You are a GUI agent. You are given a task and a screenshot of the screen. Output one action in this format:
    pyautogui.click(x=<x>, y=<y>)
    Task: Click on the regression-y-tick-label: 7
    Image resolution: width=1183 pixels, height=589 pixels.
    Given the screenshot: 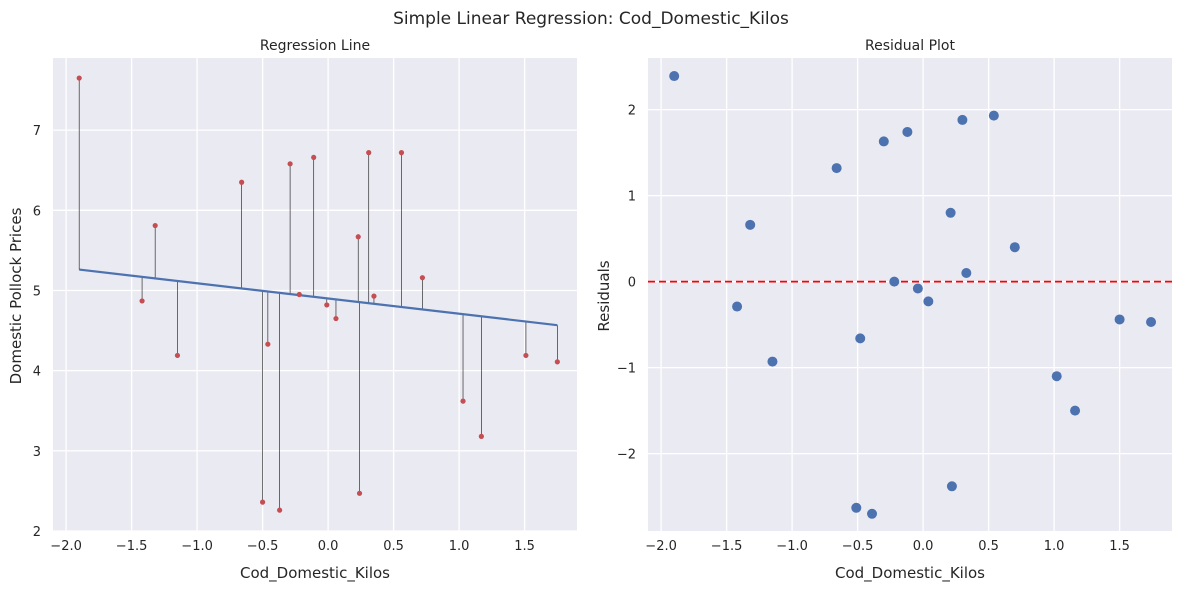 What is the action you would take?
    pyautogui.click(x=37, y=131)
    